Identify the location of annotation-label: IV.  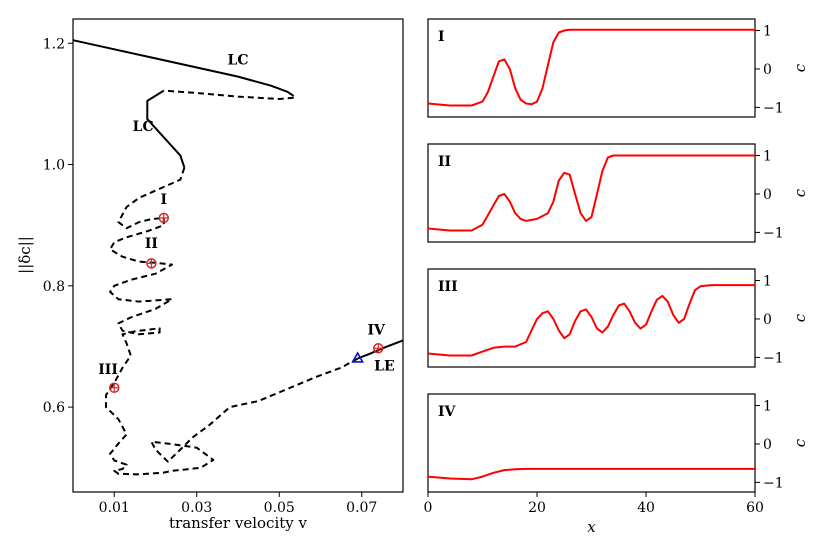
(376, 330).